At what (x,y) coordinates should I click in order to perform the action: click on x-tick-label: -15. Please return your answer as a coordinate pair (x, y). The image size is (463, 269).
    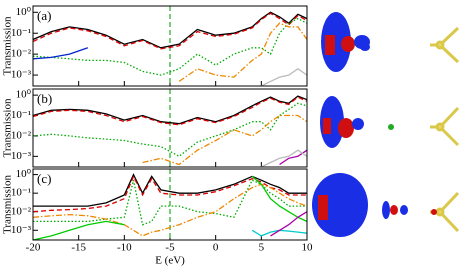
    Looking at the image, I should click on (78, 248).